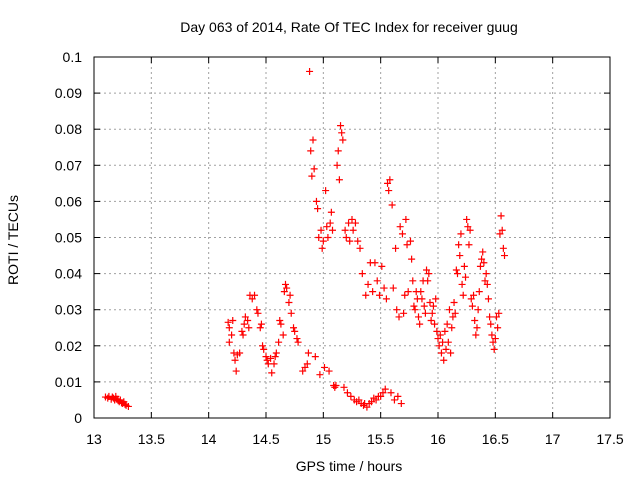 This screenshot has height=480, width=640. Describe the element at coordinates (68, 93) in the screenshot. I see `y-tick-label: 0.09` at that location.